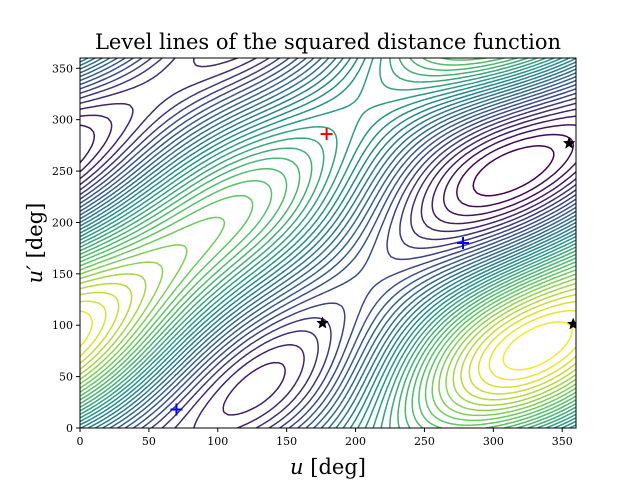 This screenshot has height=480, width=640. Describe the element at coordinates (286, 441) in the screenshot. I see `x-tick-label: 150` at that location.